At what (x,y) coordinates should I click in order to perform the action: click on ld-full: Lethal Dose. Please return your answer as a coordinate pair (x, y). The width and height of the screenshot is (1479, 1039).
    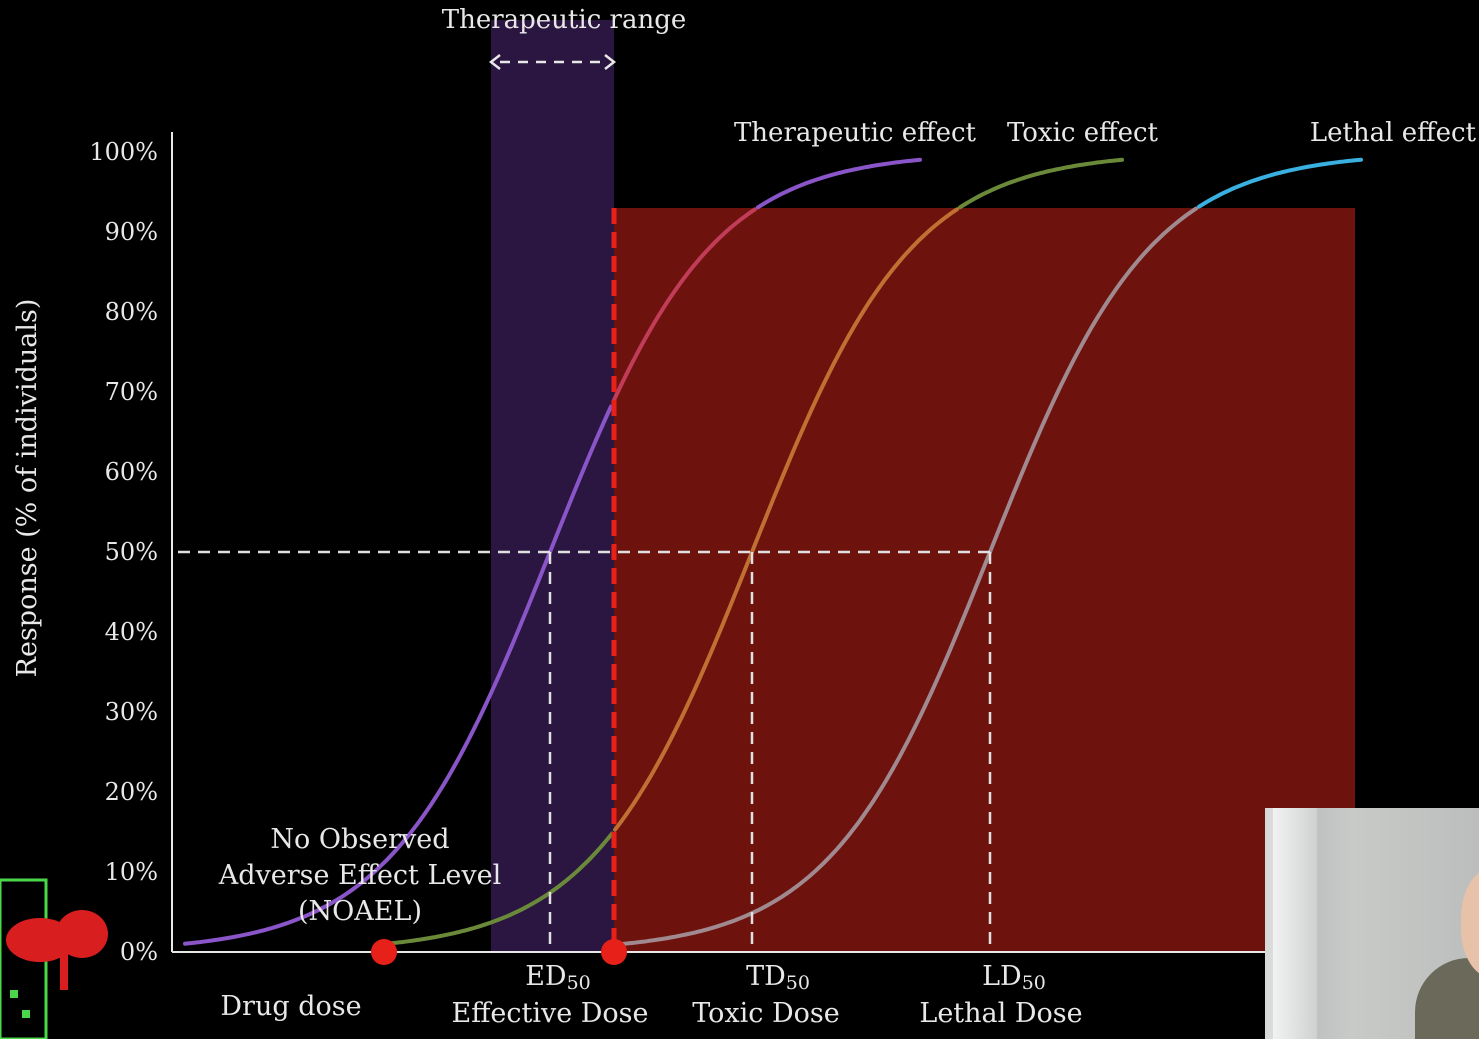
    Looking at the image, I should click on (1000, 1013).